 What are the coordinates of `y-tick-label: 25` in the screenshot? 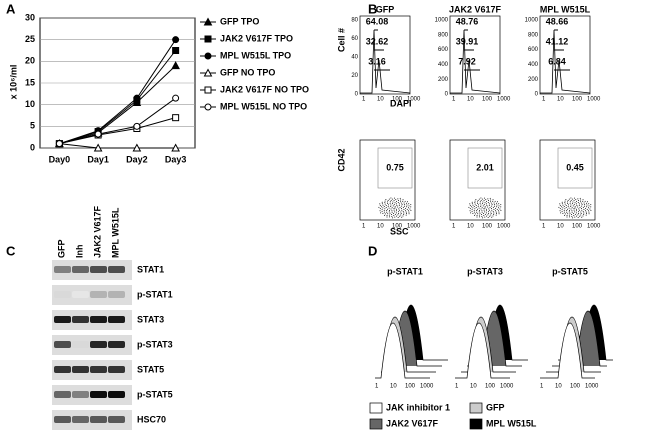 It's located at (30, 39).